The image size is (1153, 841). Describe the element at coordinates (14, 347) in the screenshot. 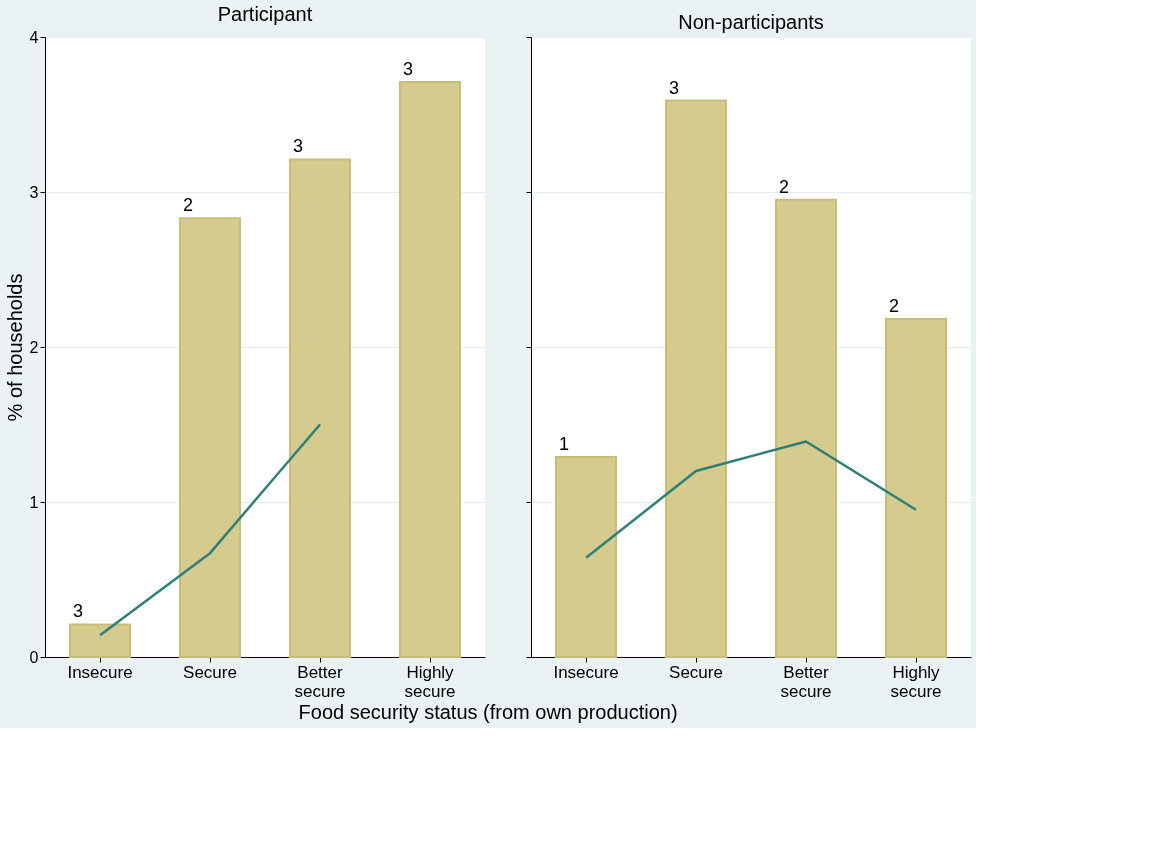

I see `y-axis-title: % of households` at that location.